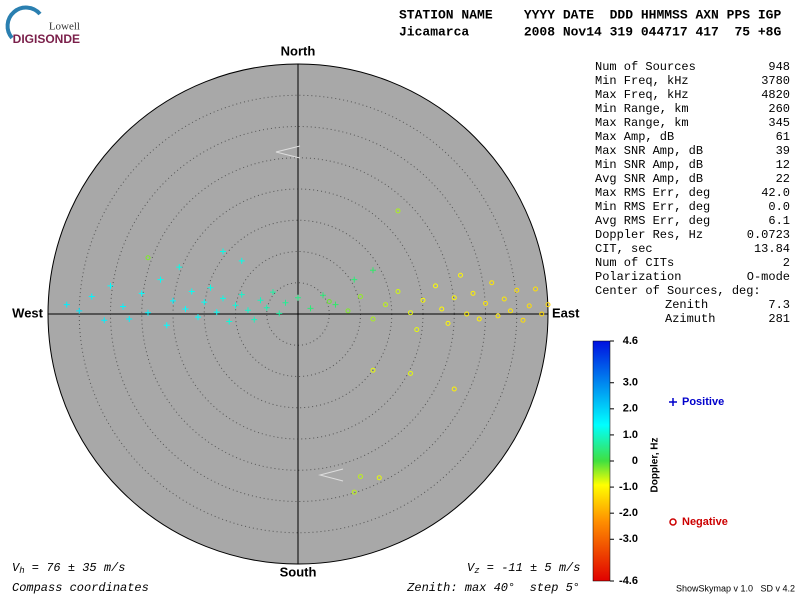  Describe the element at coordinates (779, 123) in the screenshot. I see `stat-value: 345` at that location.